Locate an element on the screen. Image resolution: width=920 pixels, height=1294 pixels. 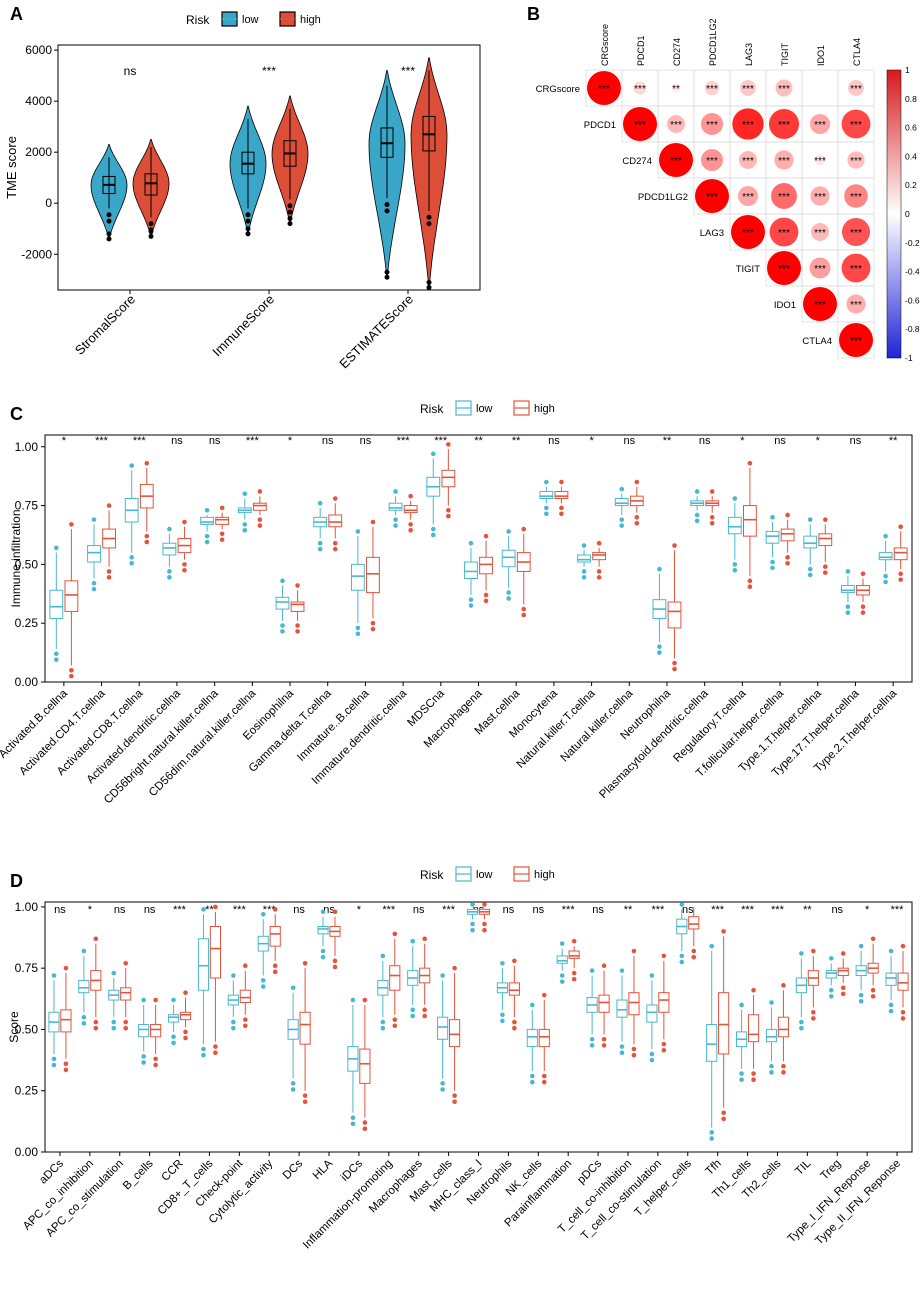
legend-label-high: high is located at coordinates (310, 20).